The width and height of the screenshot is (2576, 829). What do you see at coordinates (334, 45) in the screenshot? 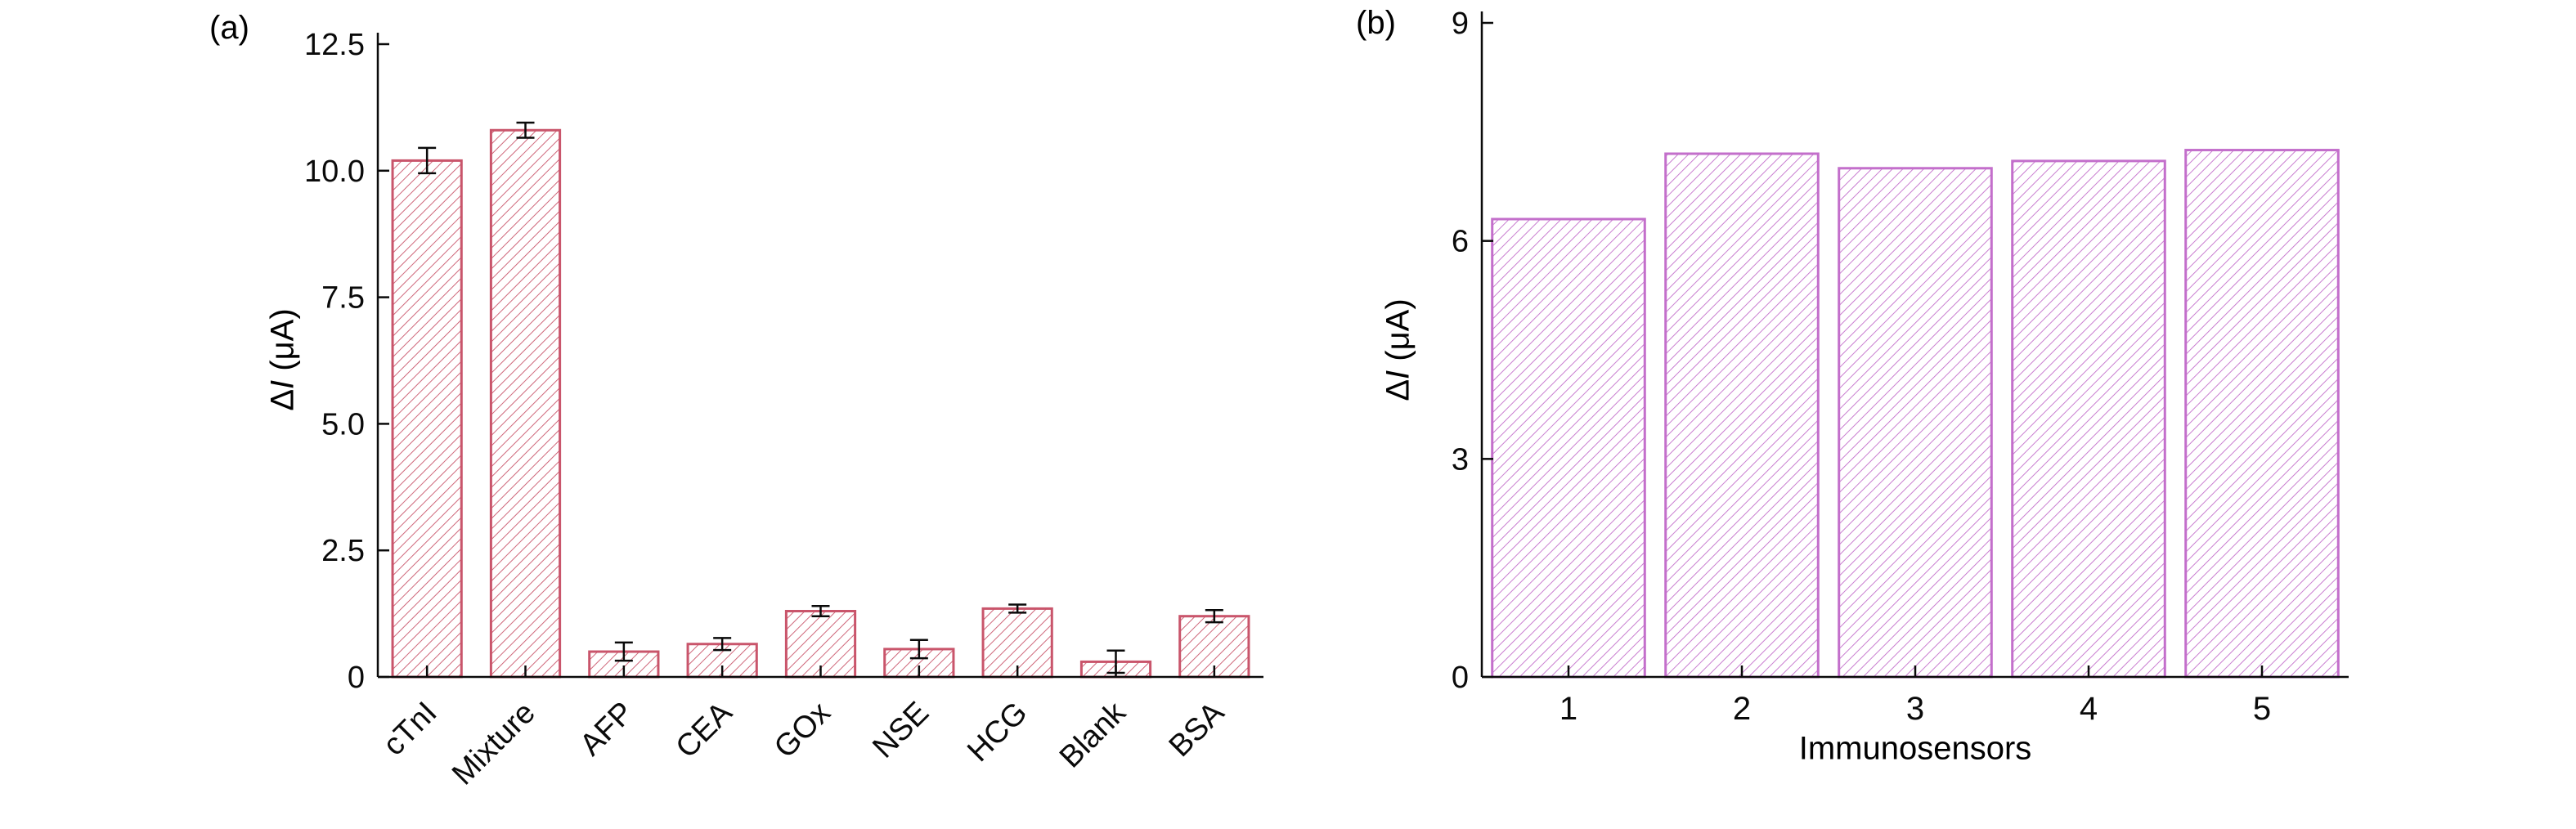
I see `y-tick-label: 12.5` at bounding box center [334, 45].